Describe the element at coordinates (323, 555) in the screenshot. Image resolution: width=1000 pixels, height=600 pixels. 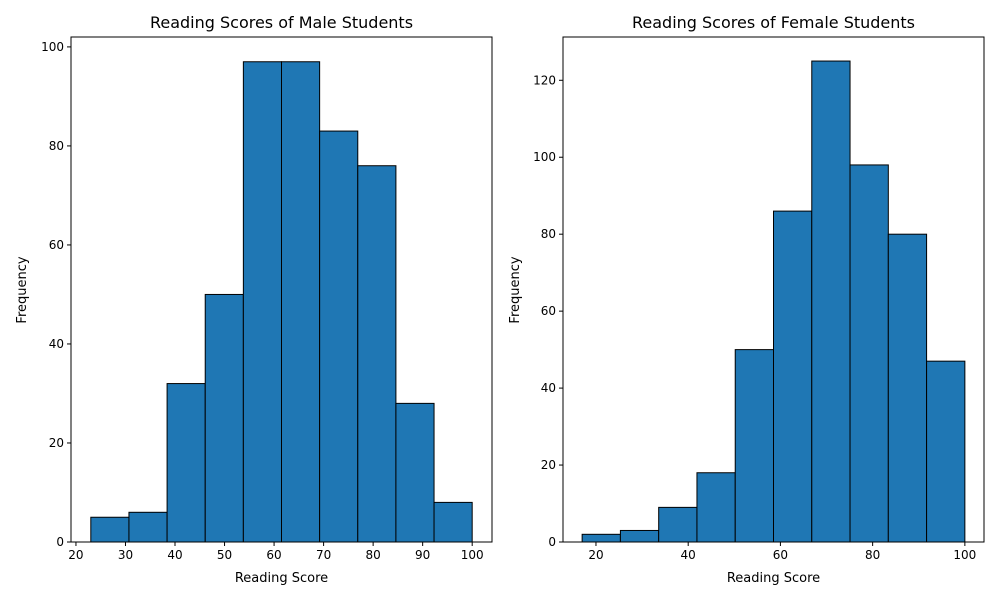
I see `x-tick-label: 70` at that location.